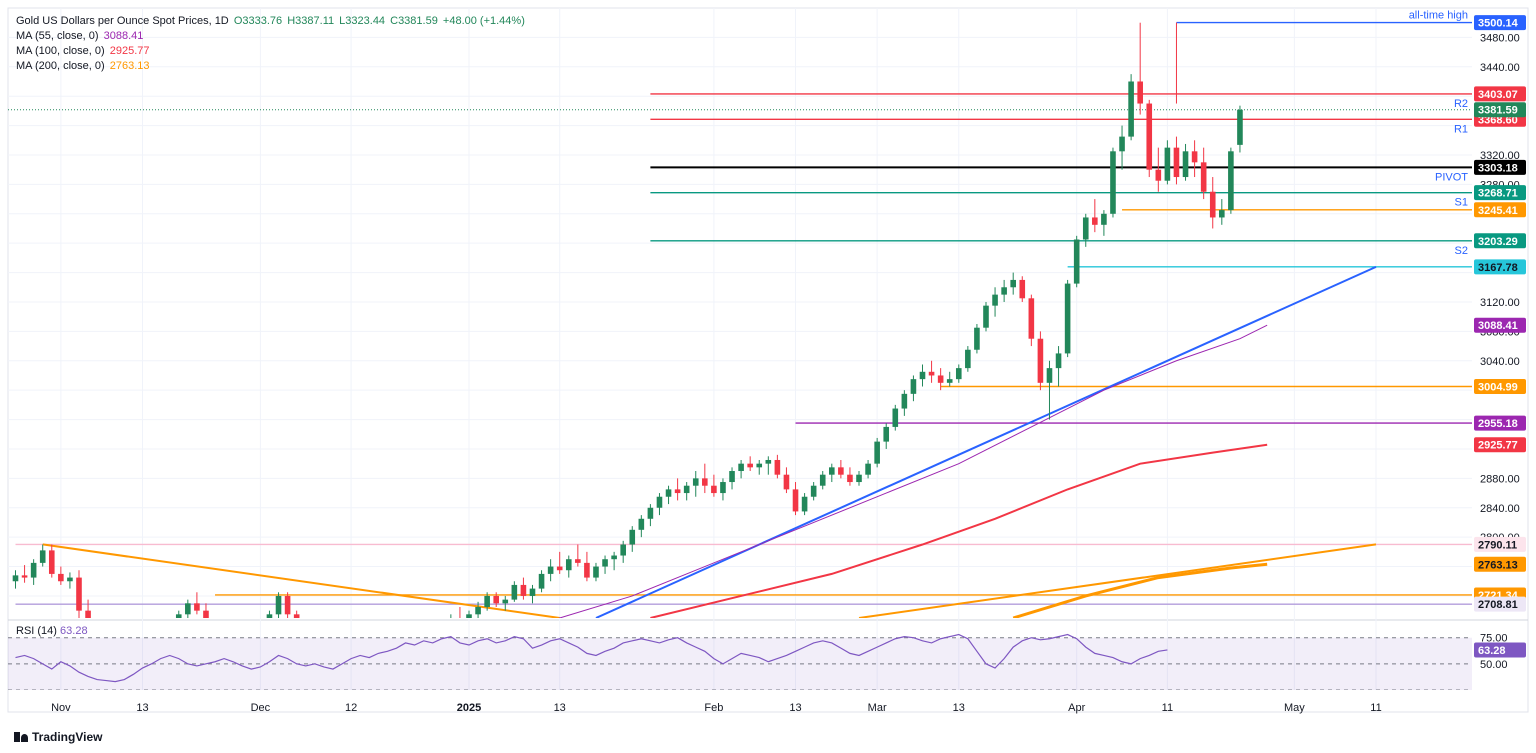 Image resolution: width=1536 pixels, height=753 pixels. I want to click on orange-downtrend-line, so click(301, 580).